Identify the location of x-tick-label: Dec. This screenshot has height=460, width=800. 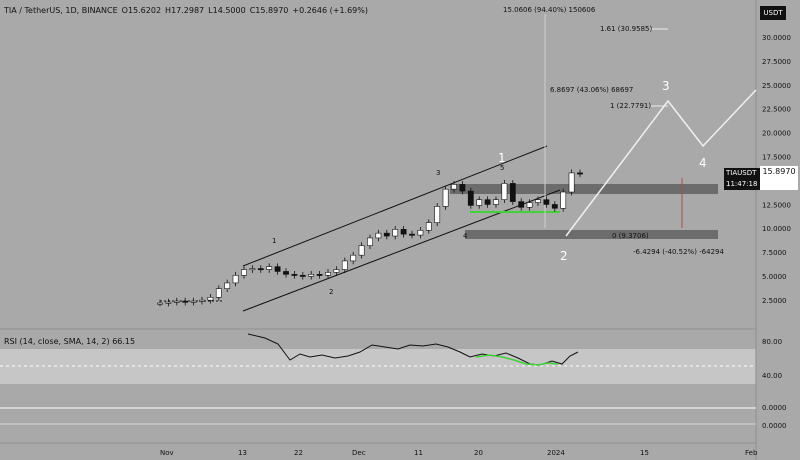
(359, 453).